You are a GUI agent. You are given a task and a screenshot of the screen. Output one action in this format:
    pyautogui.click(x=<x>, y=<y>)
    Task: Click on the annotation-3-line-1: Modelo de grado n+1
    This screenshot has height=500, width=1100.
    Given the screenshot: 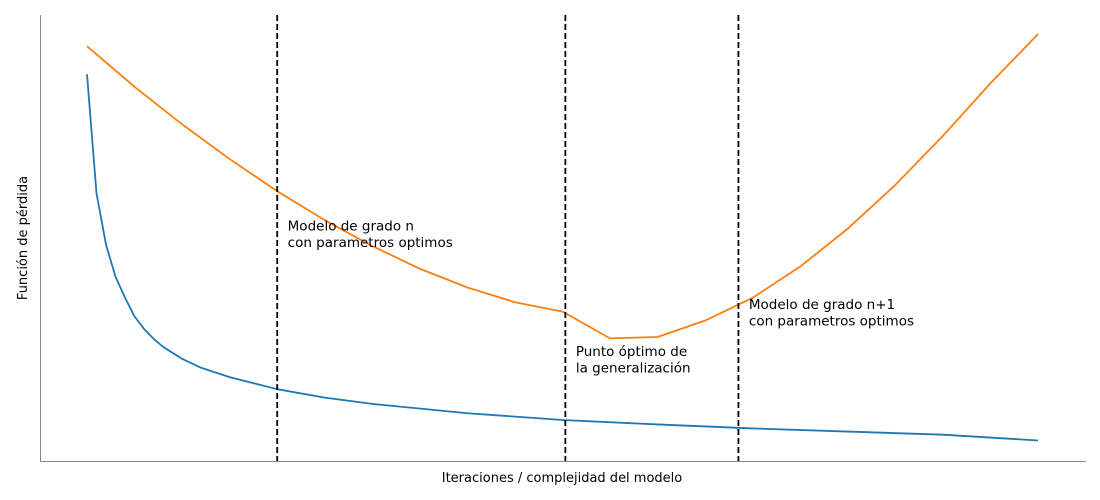 What is the action you would take?
    pyautogui.click(x=822, y=305)
    